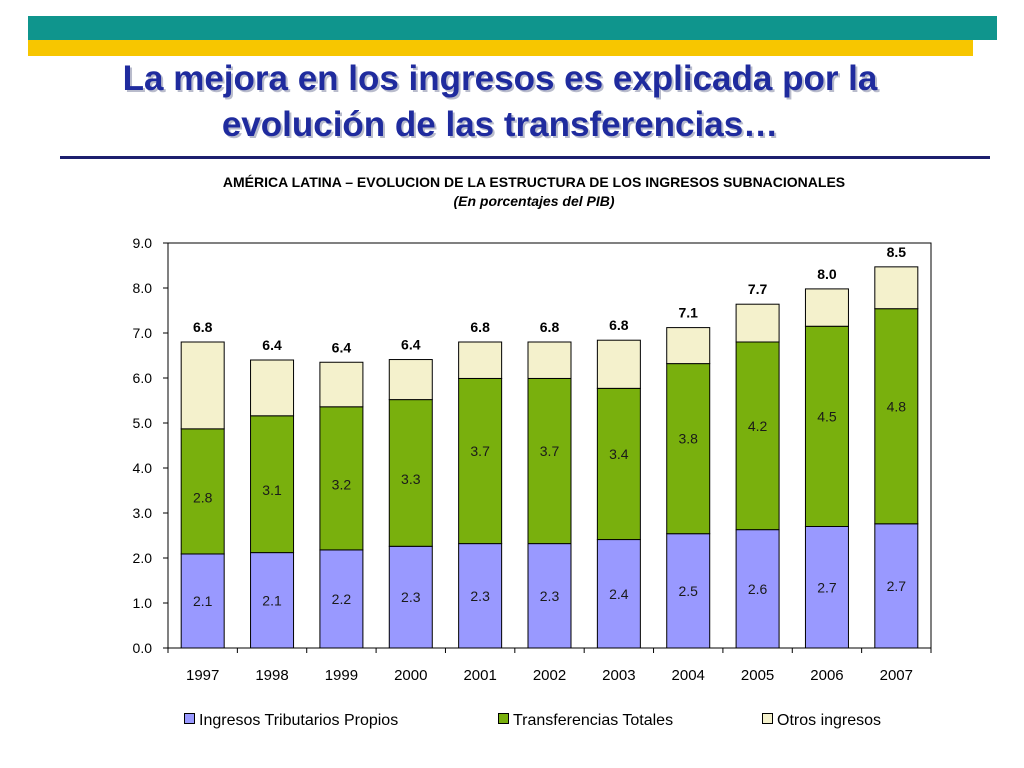 Image resolution: width=1024 pixels, height=768 pixels. I want to click on data-label-tributarios: 2.6, so click(758, 589).